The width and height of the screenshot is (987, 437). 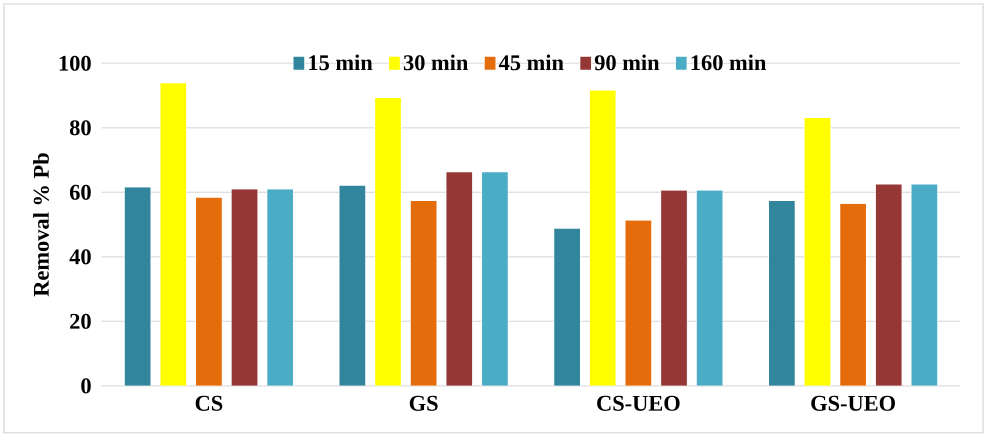 I want to click on x-tick-label: CS-UEO, so click(x=638, y=403).